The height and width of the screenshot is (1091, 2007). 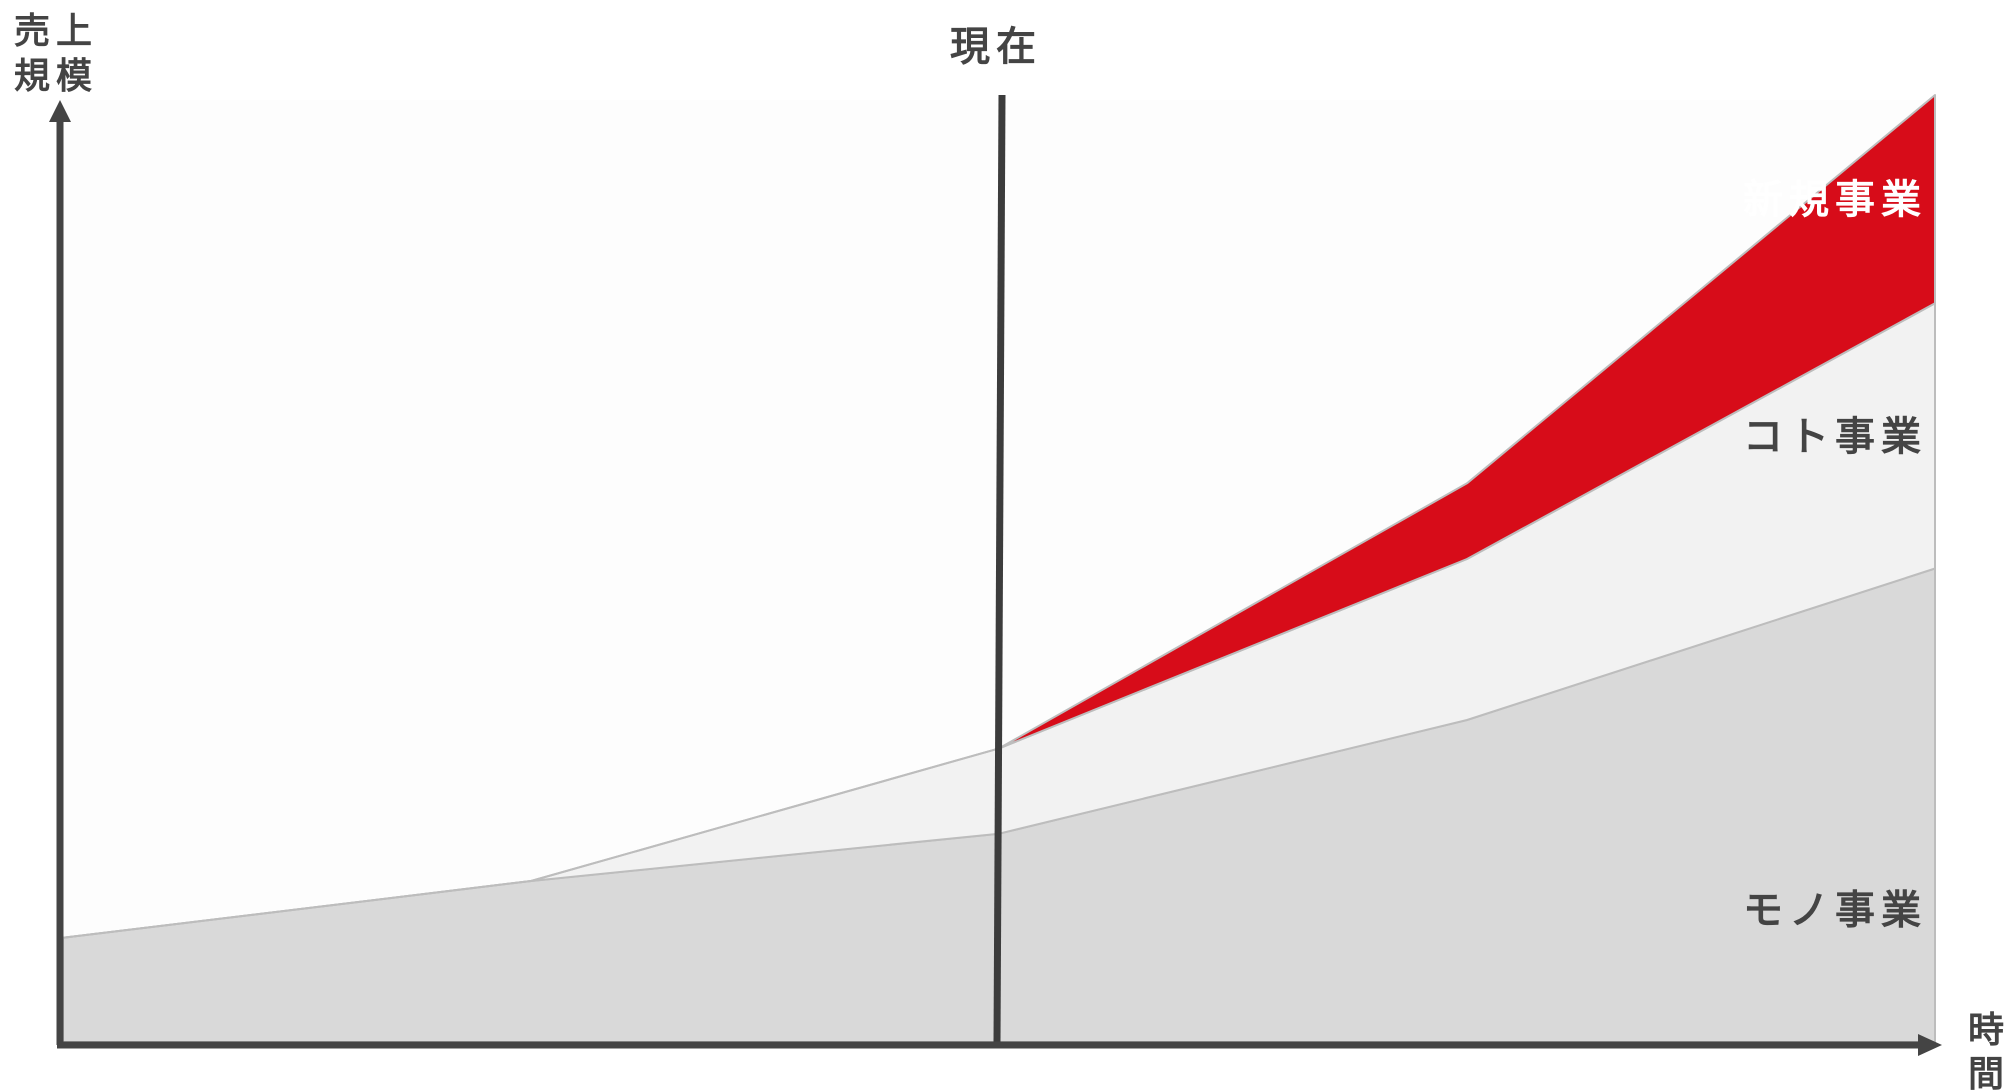 I want to click on series-label-2: コト事業, so click(x=1835, y=437).